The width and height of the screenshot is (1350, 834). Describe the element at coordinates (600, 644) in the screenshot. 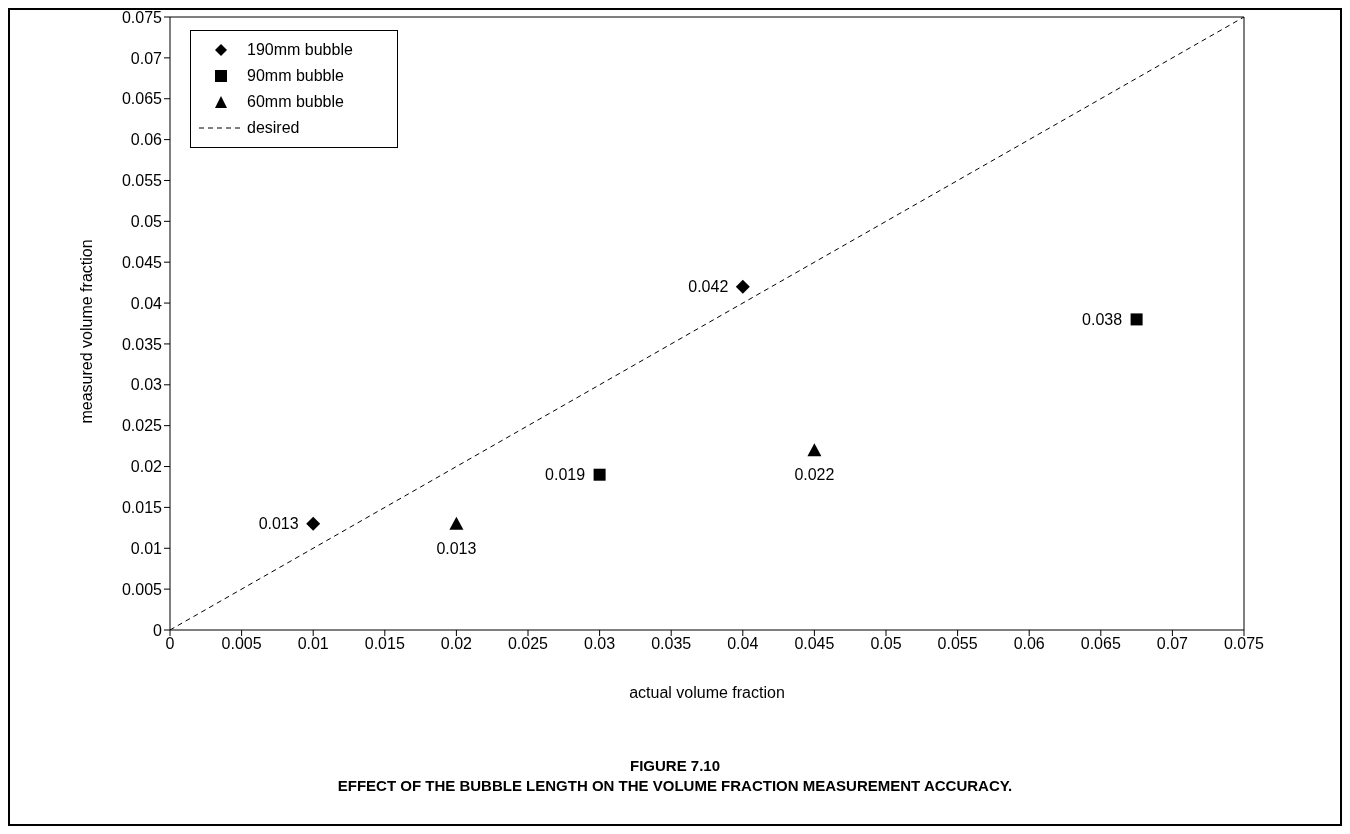

I see `x-tick-label: 0.03` at that location.